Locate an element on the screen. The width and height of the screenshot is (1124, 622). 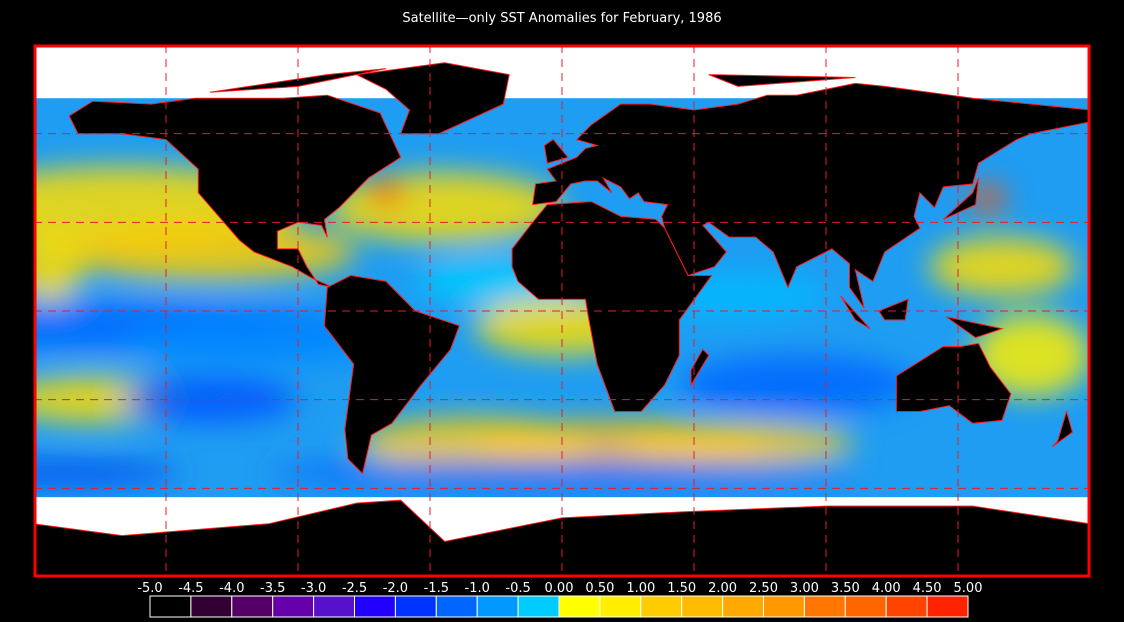
colorbar-label: 5.00 is located at coordinates (968, 588).